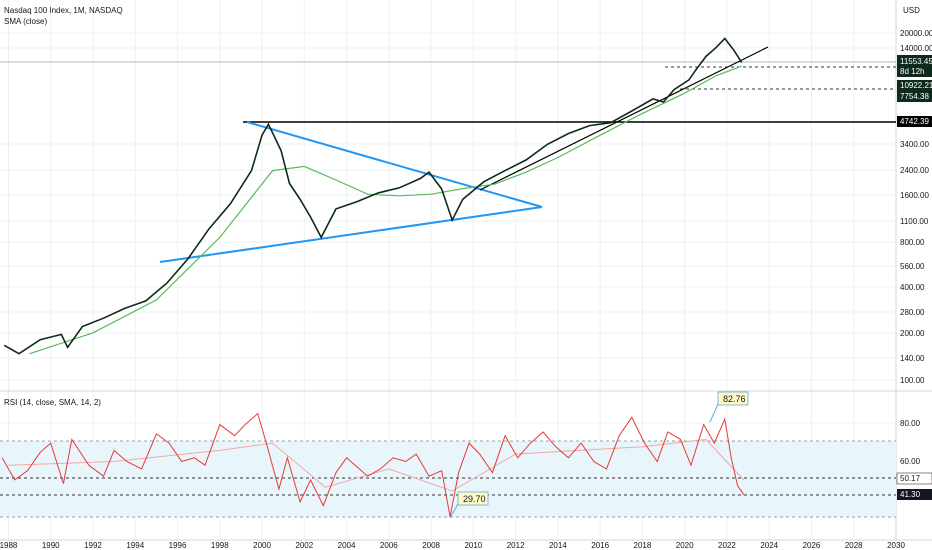 Image resolution: width=932 pixels, height=550 pixels. What do you see at coordinates (469, 505) in the screenshot?
I see `rsi-callout-low: 29.70` at bounding box center [469, 505].